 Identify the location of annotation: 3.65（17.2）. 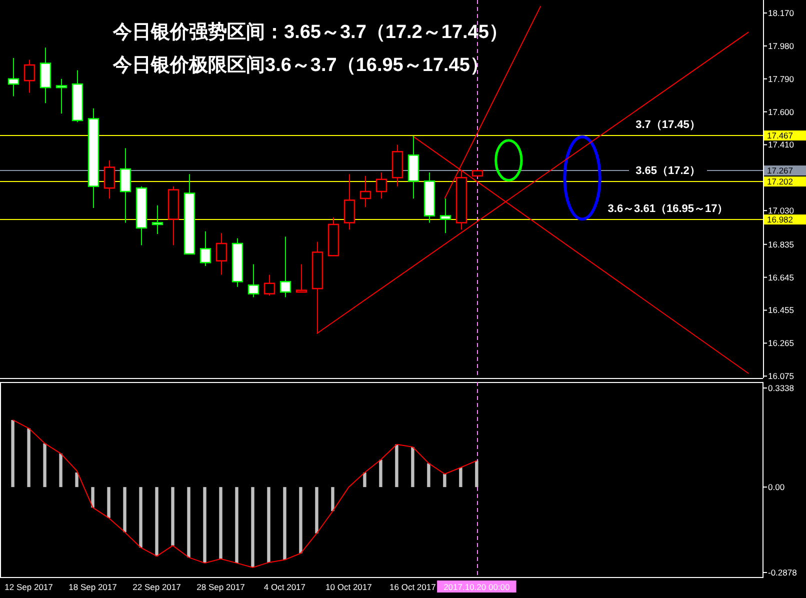
(668, 170).